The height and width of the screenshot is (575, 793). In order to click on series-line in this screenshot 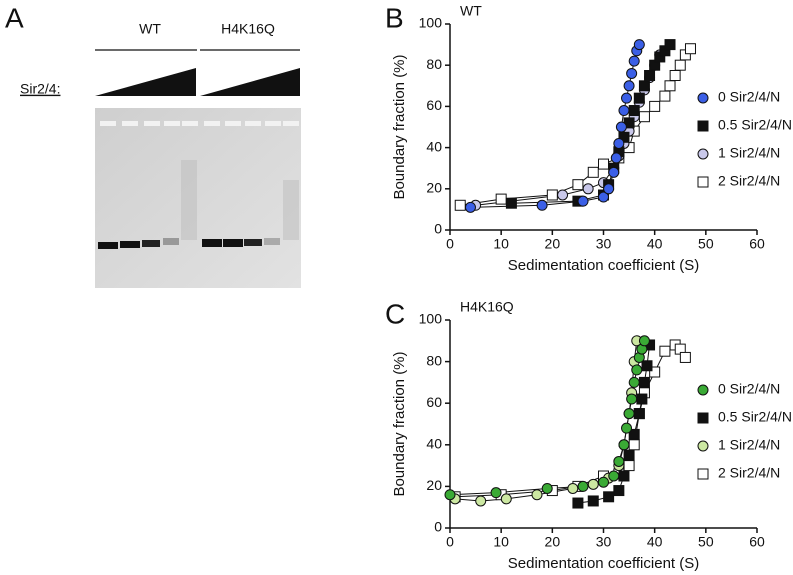, I will do `click(591, 124)`.